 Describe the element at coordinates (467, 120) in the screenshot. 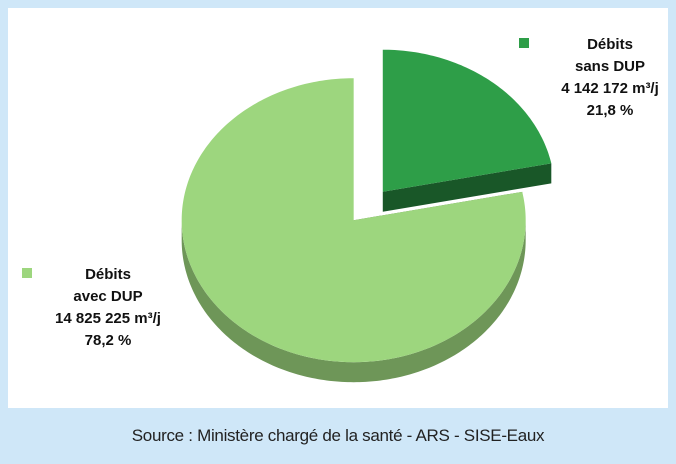

I see `slice` at that location.